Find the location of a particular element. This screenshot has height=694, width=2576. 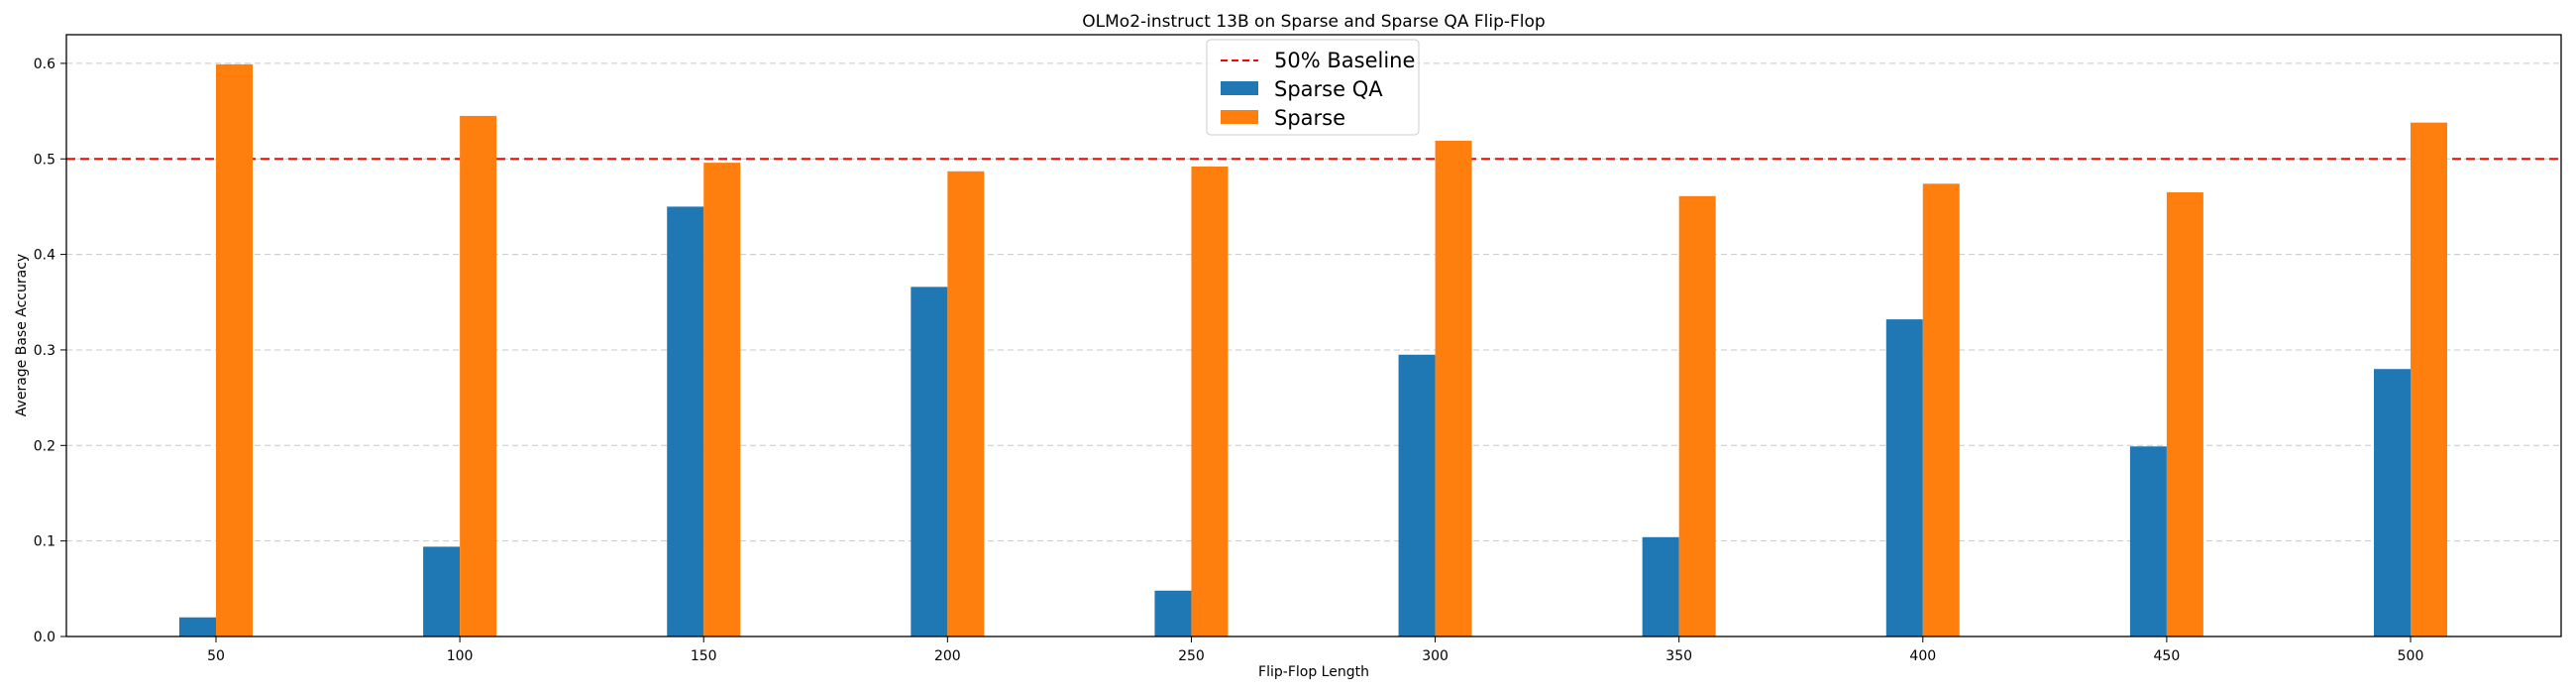

legend-sparse-qa-swatch is located at coordinates (1239, 88).